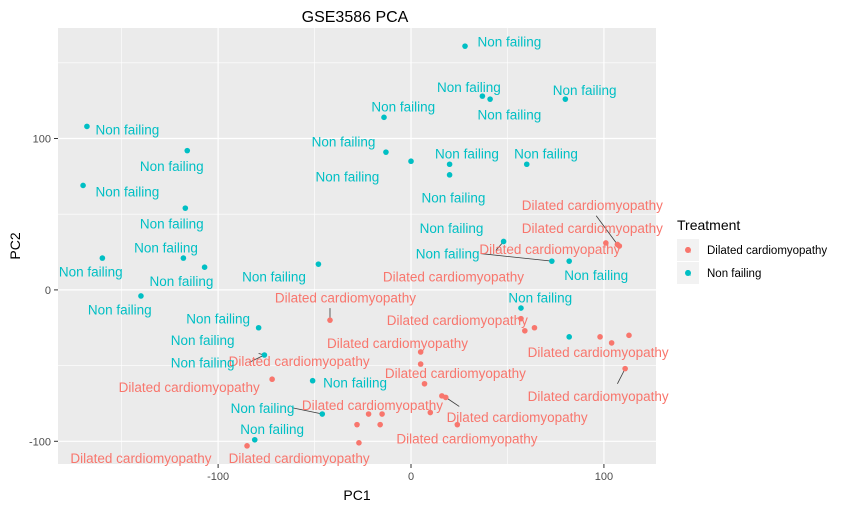 The height and width of the screenshot is (512, 848). What do you see at coordinates (356, 495) in the screenshot?
I see `x-axis-label: PC1` at bounding box center [356, 495].